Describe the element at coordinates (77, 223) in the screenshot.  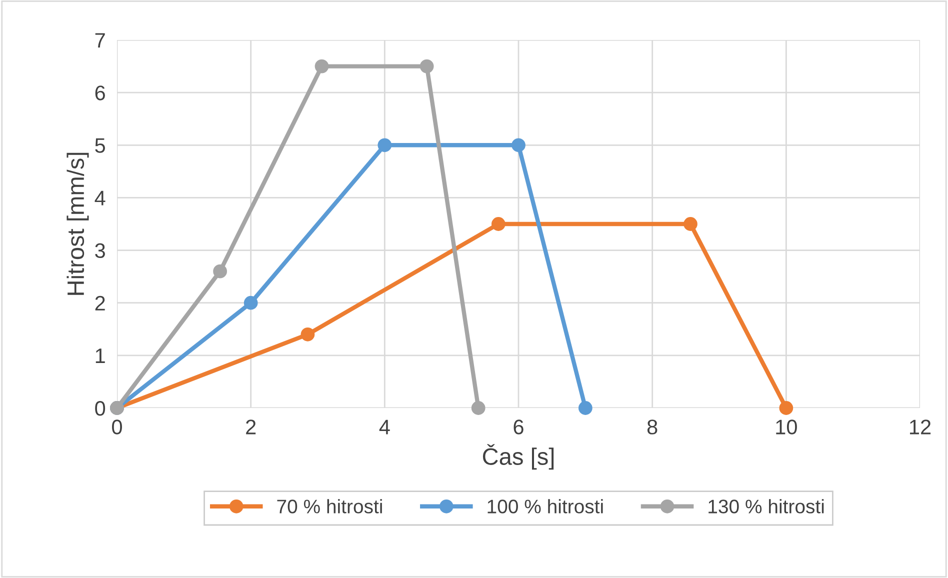
I see `y-axis-title: Hitrost [mm/s]` at that location.